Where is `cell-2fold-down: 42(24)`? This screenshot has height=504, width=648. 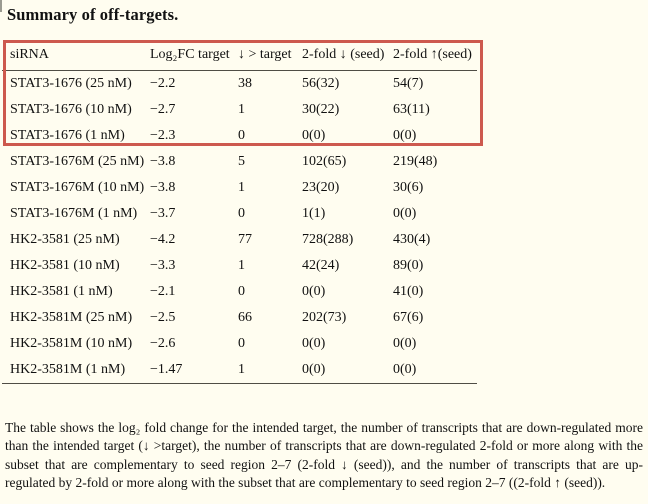 cell-2fold-down: 42(24) is located at coordinates (321, 265).